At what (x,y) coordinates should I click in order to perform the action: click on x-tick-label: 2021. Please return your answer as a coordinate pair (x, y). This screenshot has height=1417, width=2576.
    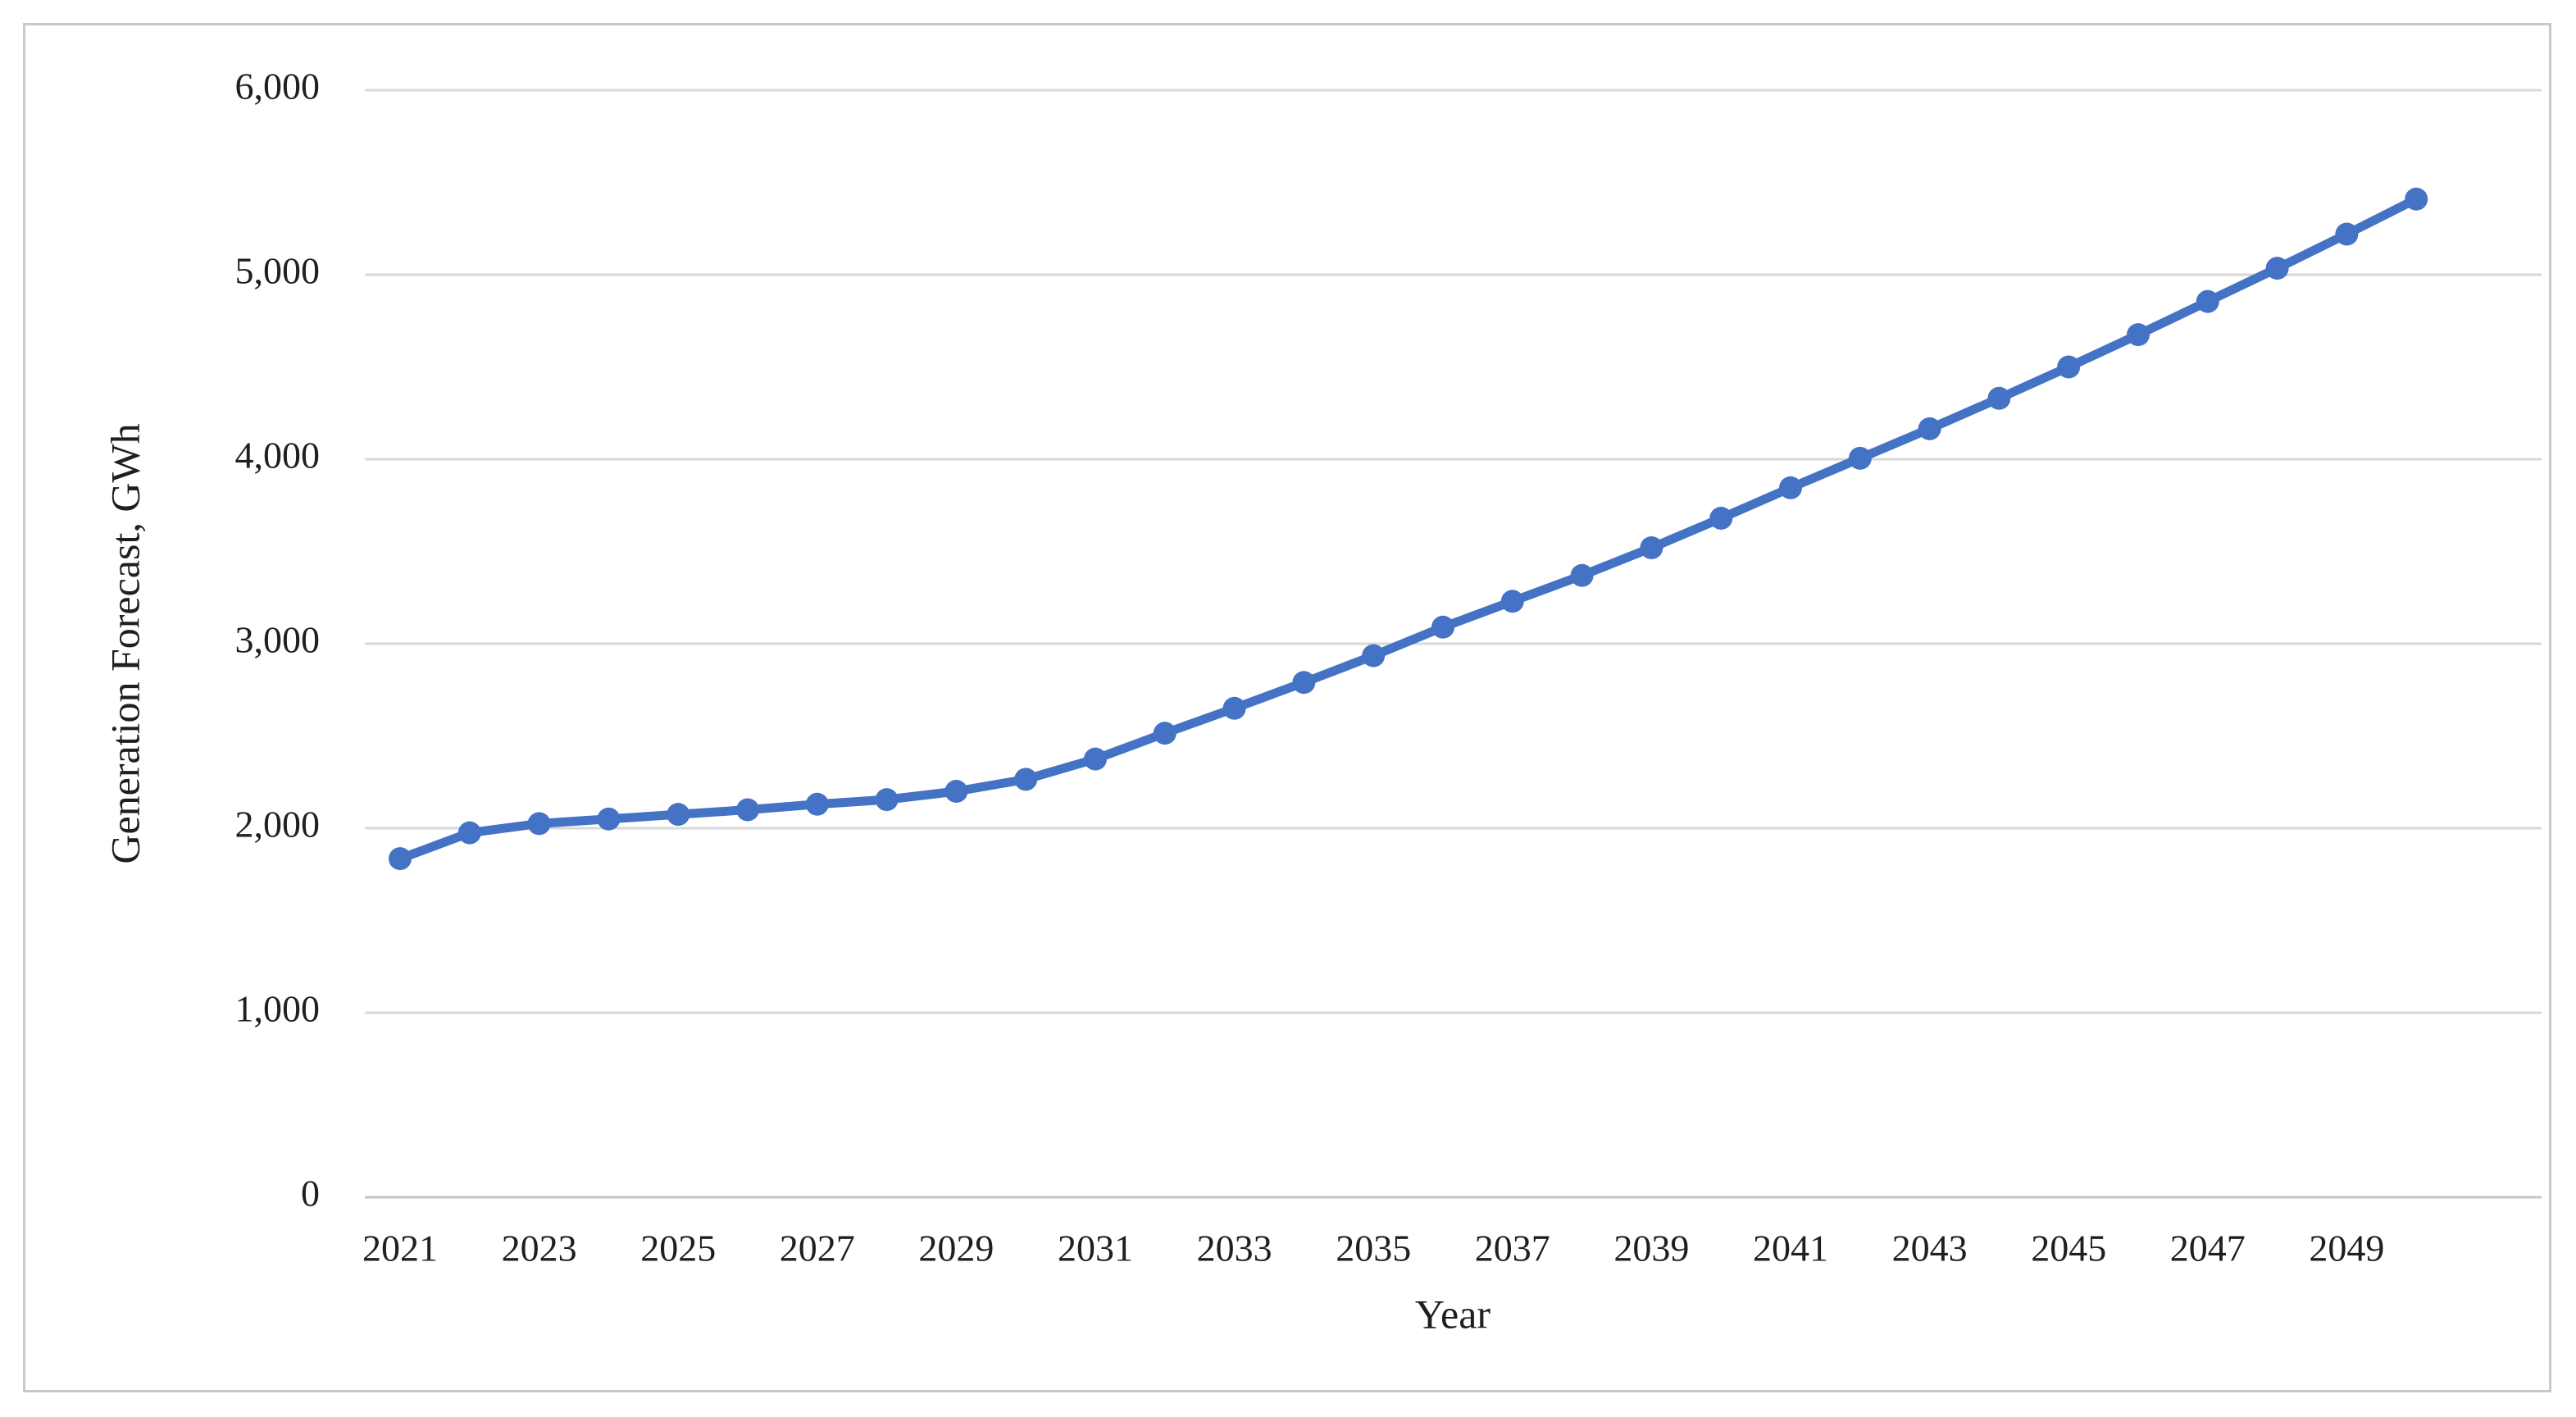
    Looking at the image, I should click on (400, 1249).